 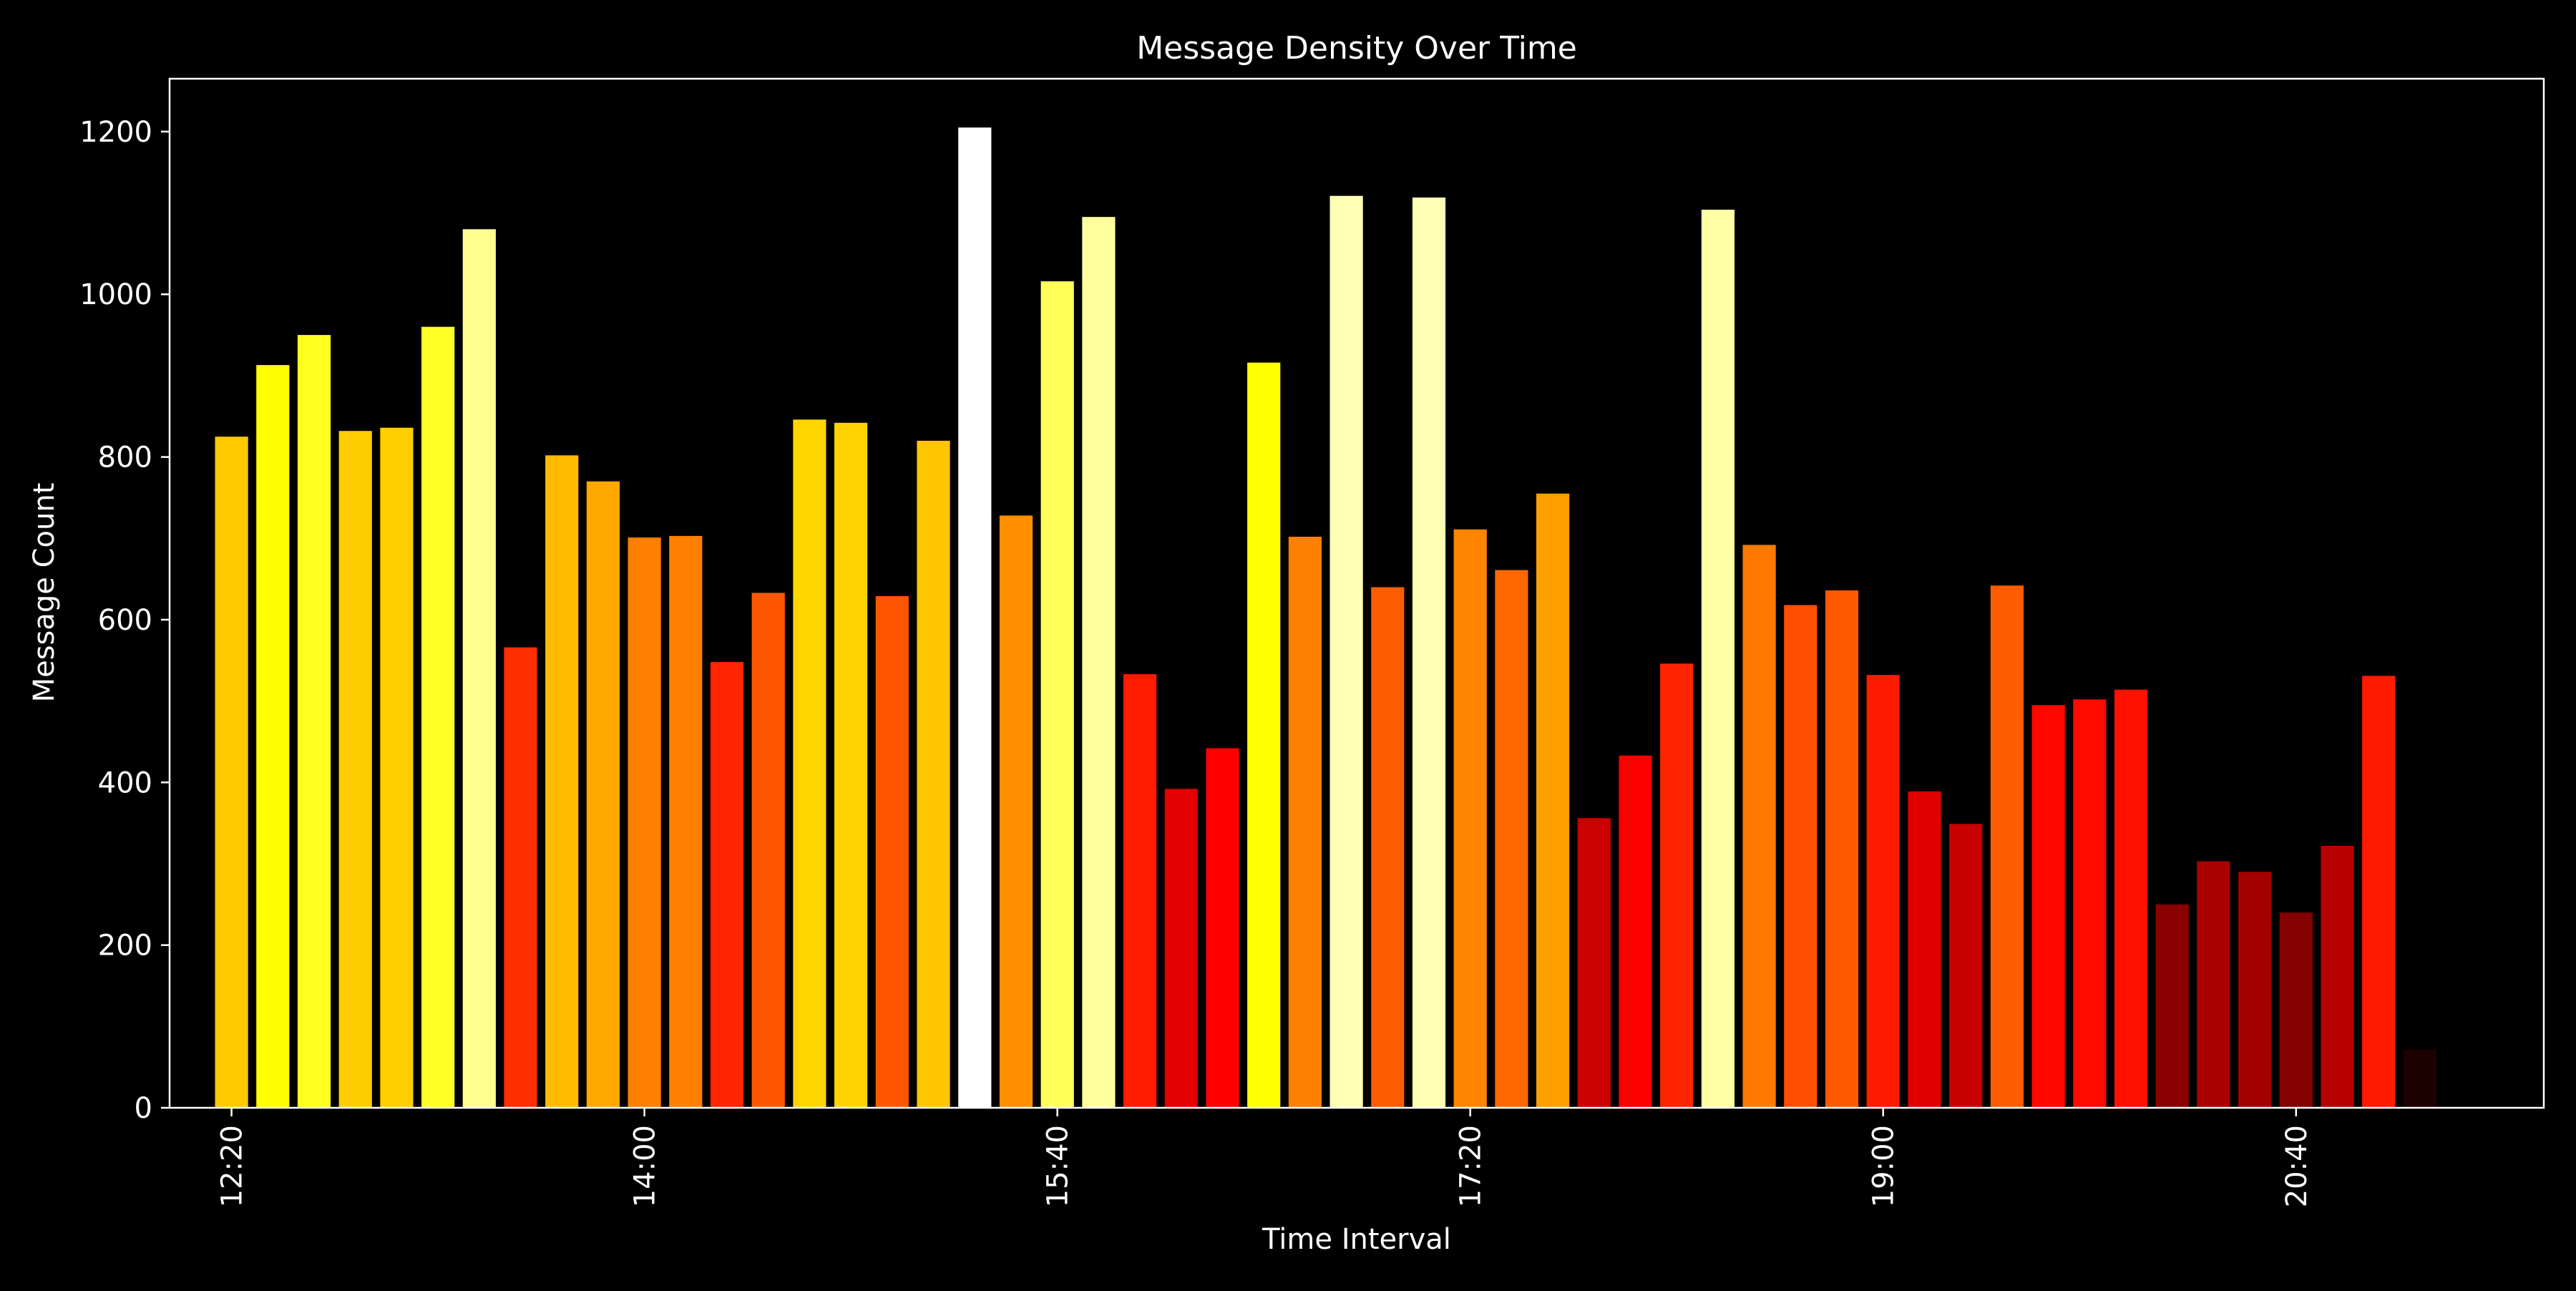 I want to click on chart-title: Message Density Over Time, so click(x=1356, y=48).